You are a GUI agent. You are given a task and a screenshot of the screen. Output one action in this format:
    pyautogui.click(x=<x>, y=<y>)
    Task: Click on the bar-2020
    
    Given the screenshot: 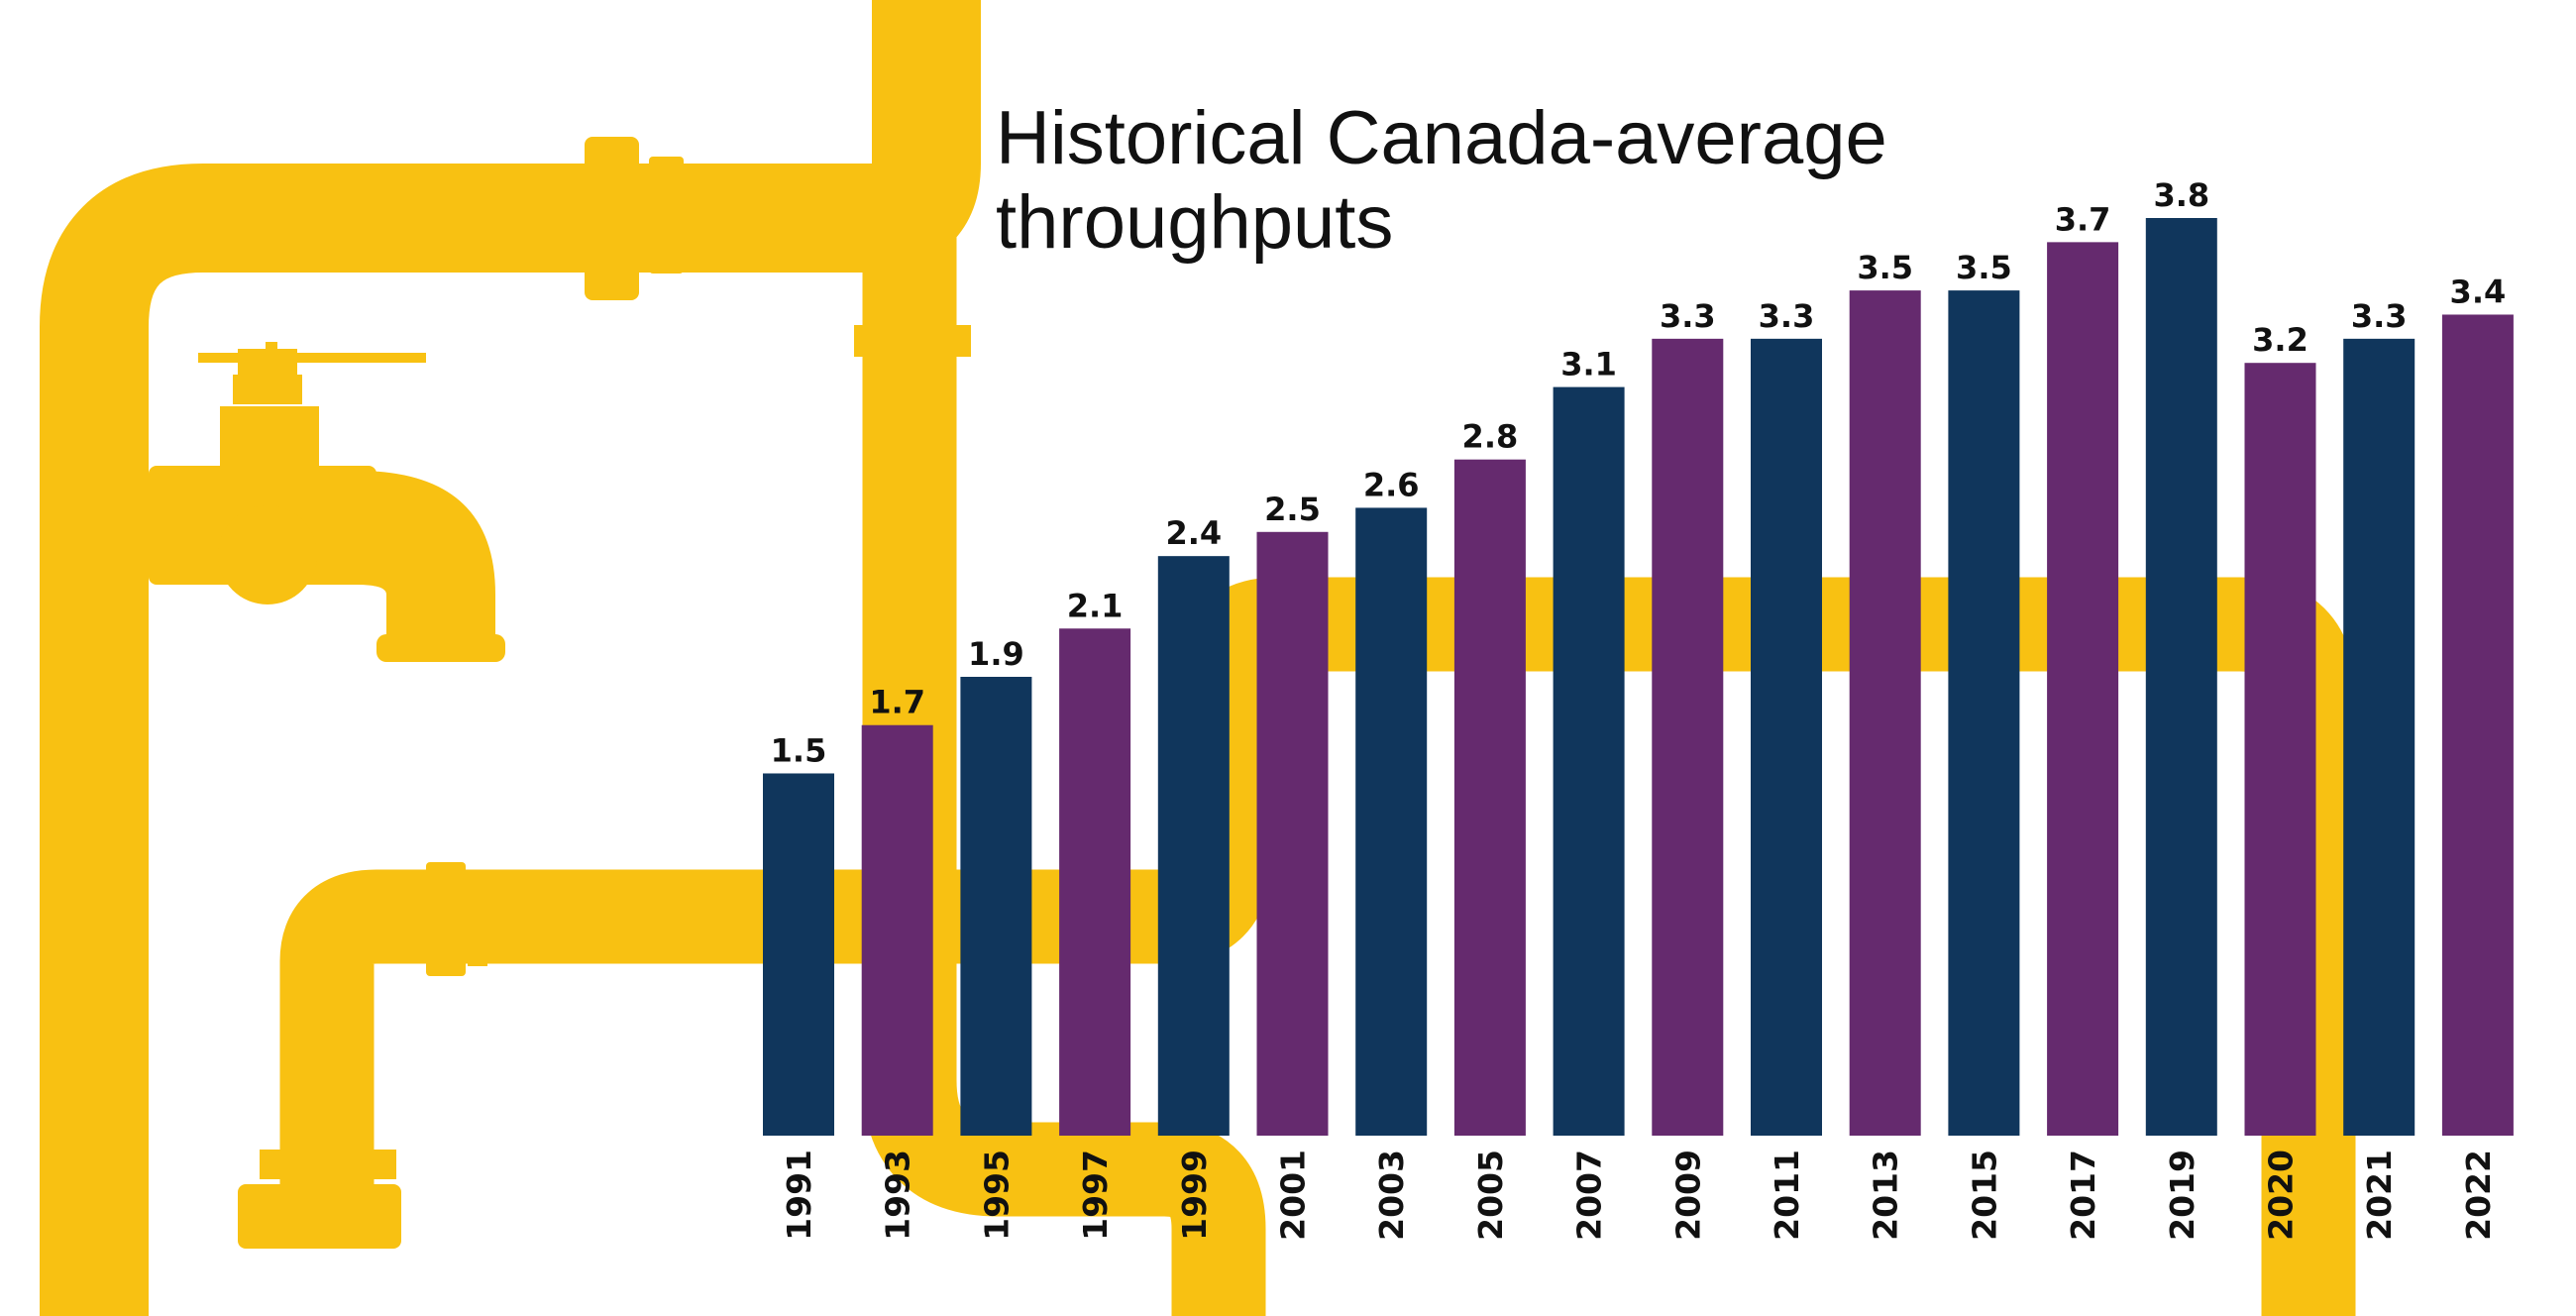 What is the action you would take?
    pyautogui.click(x=2280, y=750)
    